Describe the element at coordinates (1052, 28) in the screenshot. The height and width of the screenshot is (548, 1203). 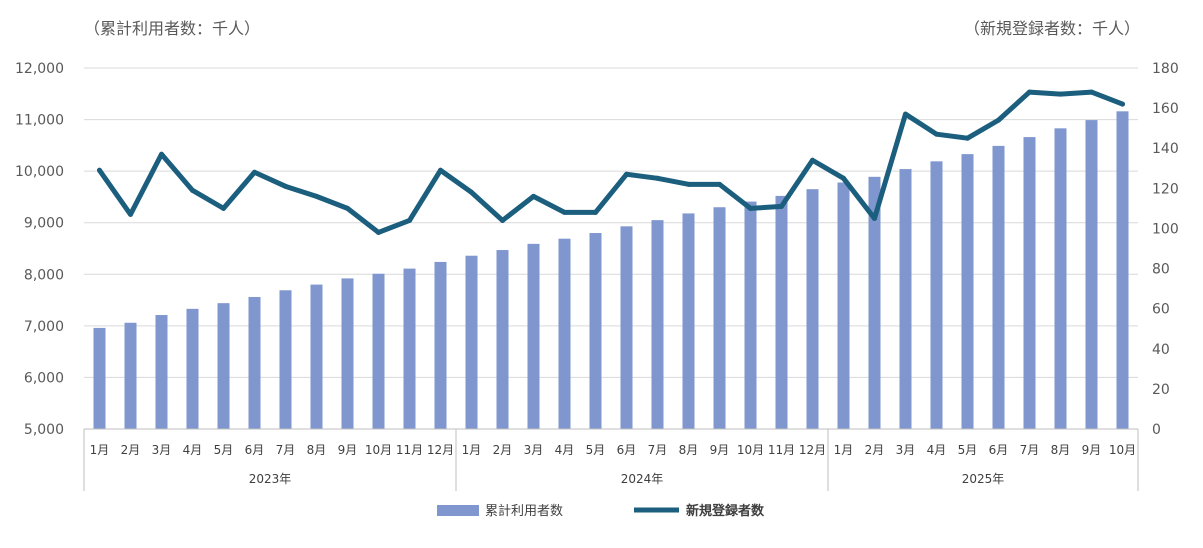
I see `right-axis-unit: （新規登録者数：千人）` at that location.